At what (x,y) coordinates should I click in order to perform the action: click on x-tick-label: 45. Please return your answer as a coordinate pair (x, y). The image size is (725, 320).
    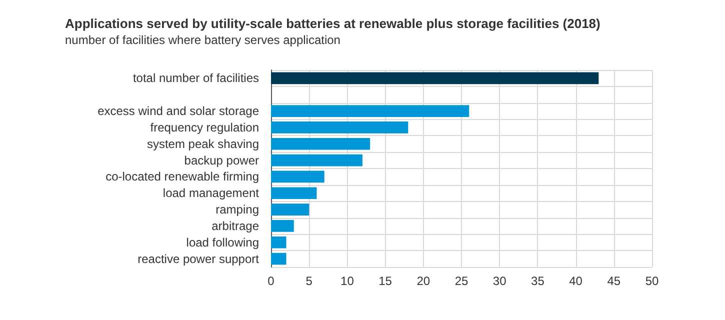
    Looking at the image, I should click on (614, 281).